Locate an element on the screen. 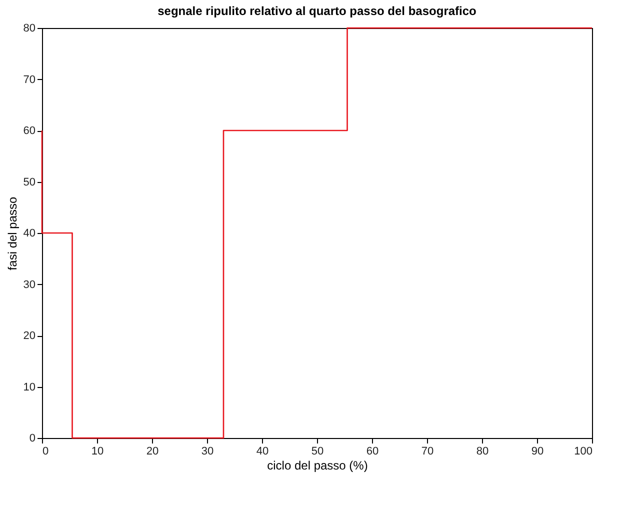  y-tick-label: 10 is located at coordinates (29, 387).